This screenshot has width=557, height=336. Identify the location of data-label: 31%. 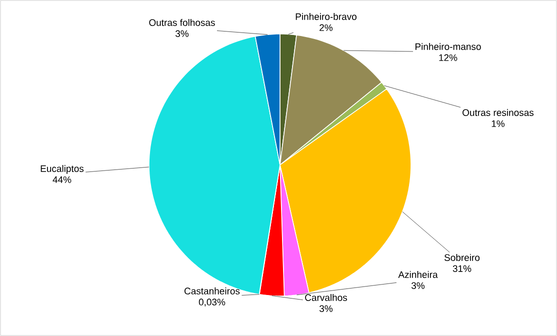
(462, 268).